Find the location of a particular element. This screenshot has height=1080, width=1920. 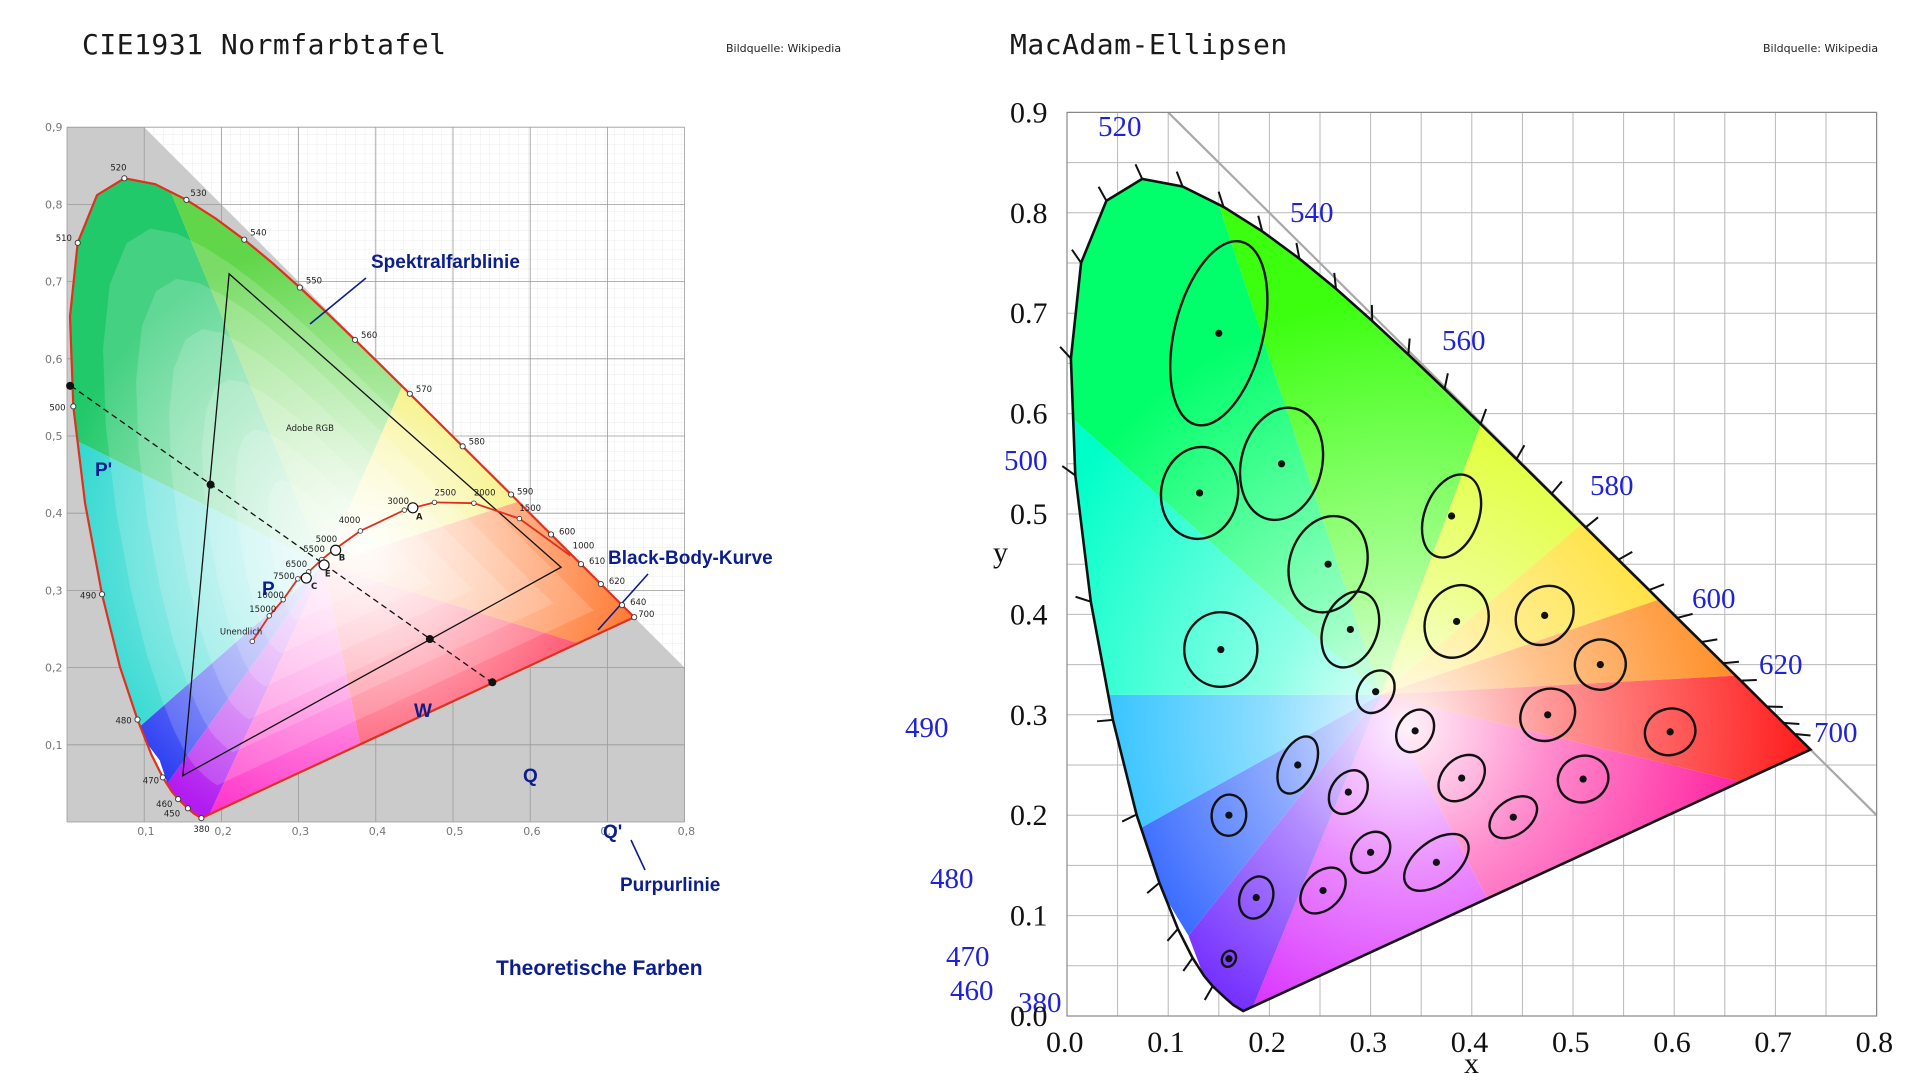

temperature-label: 15000 is located at coordinates (262, 610).